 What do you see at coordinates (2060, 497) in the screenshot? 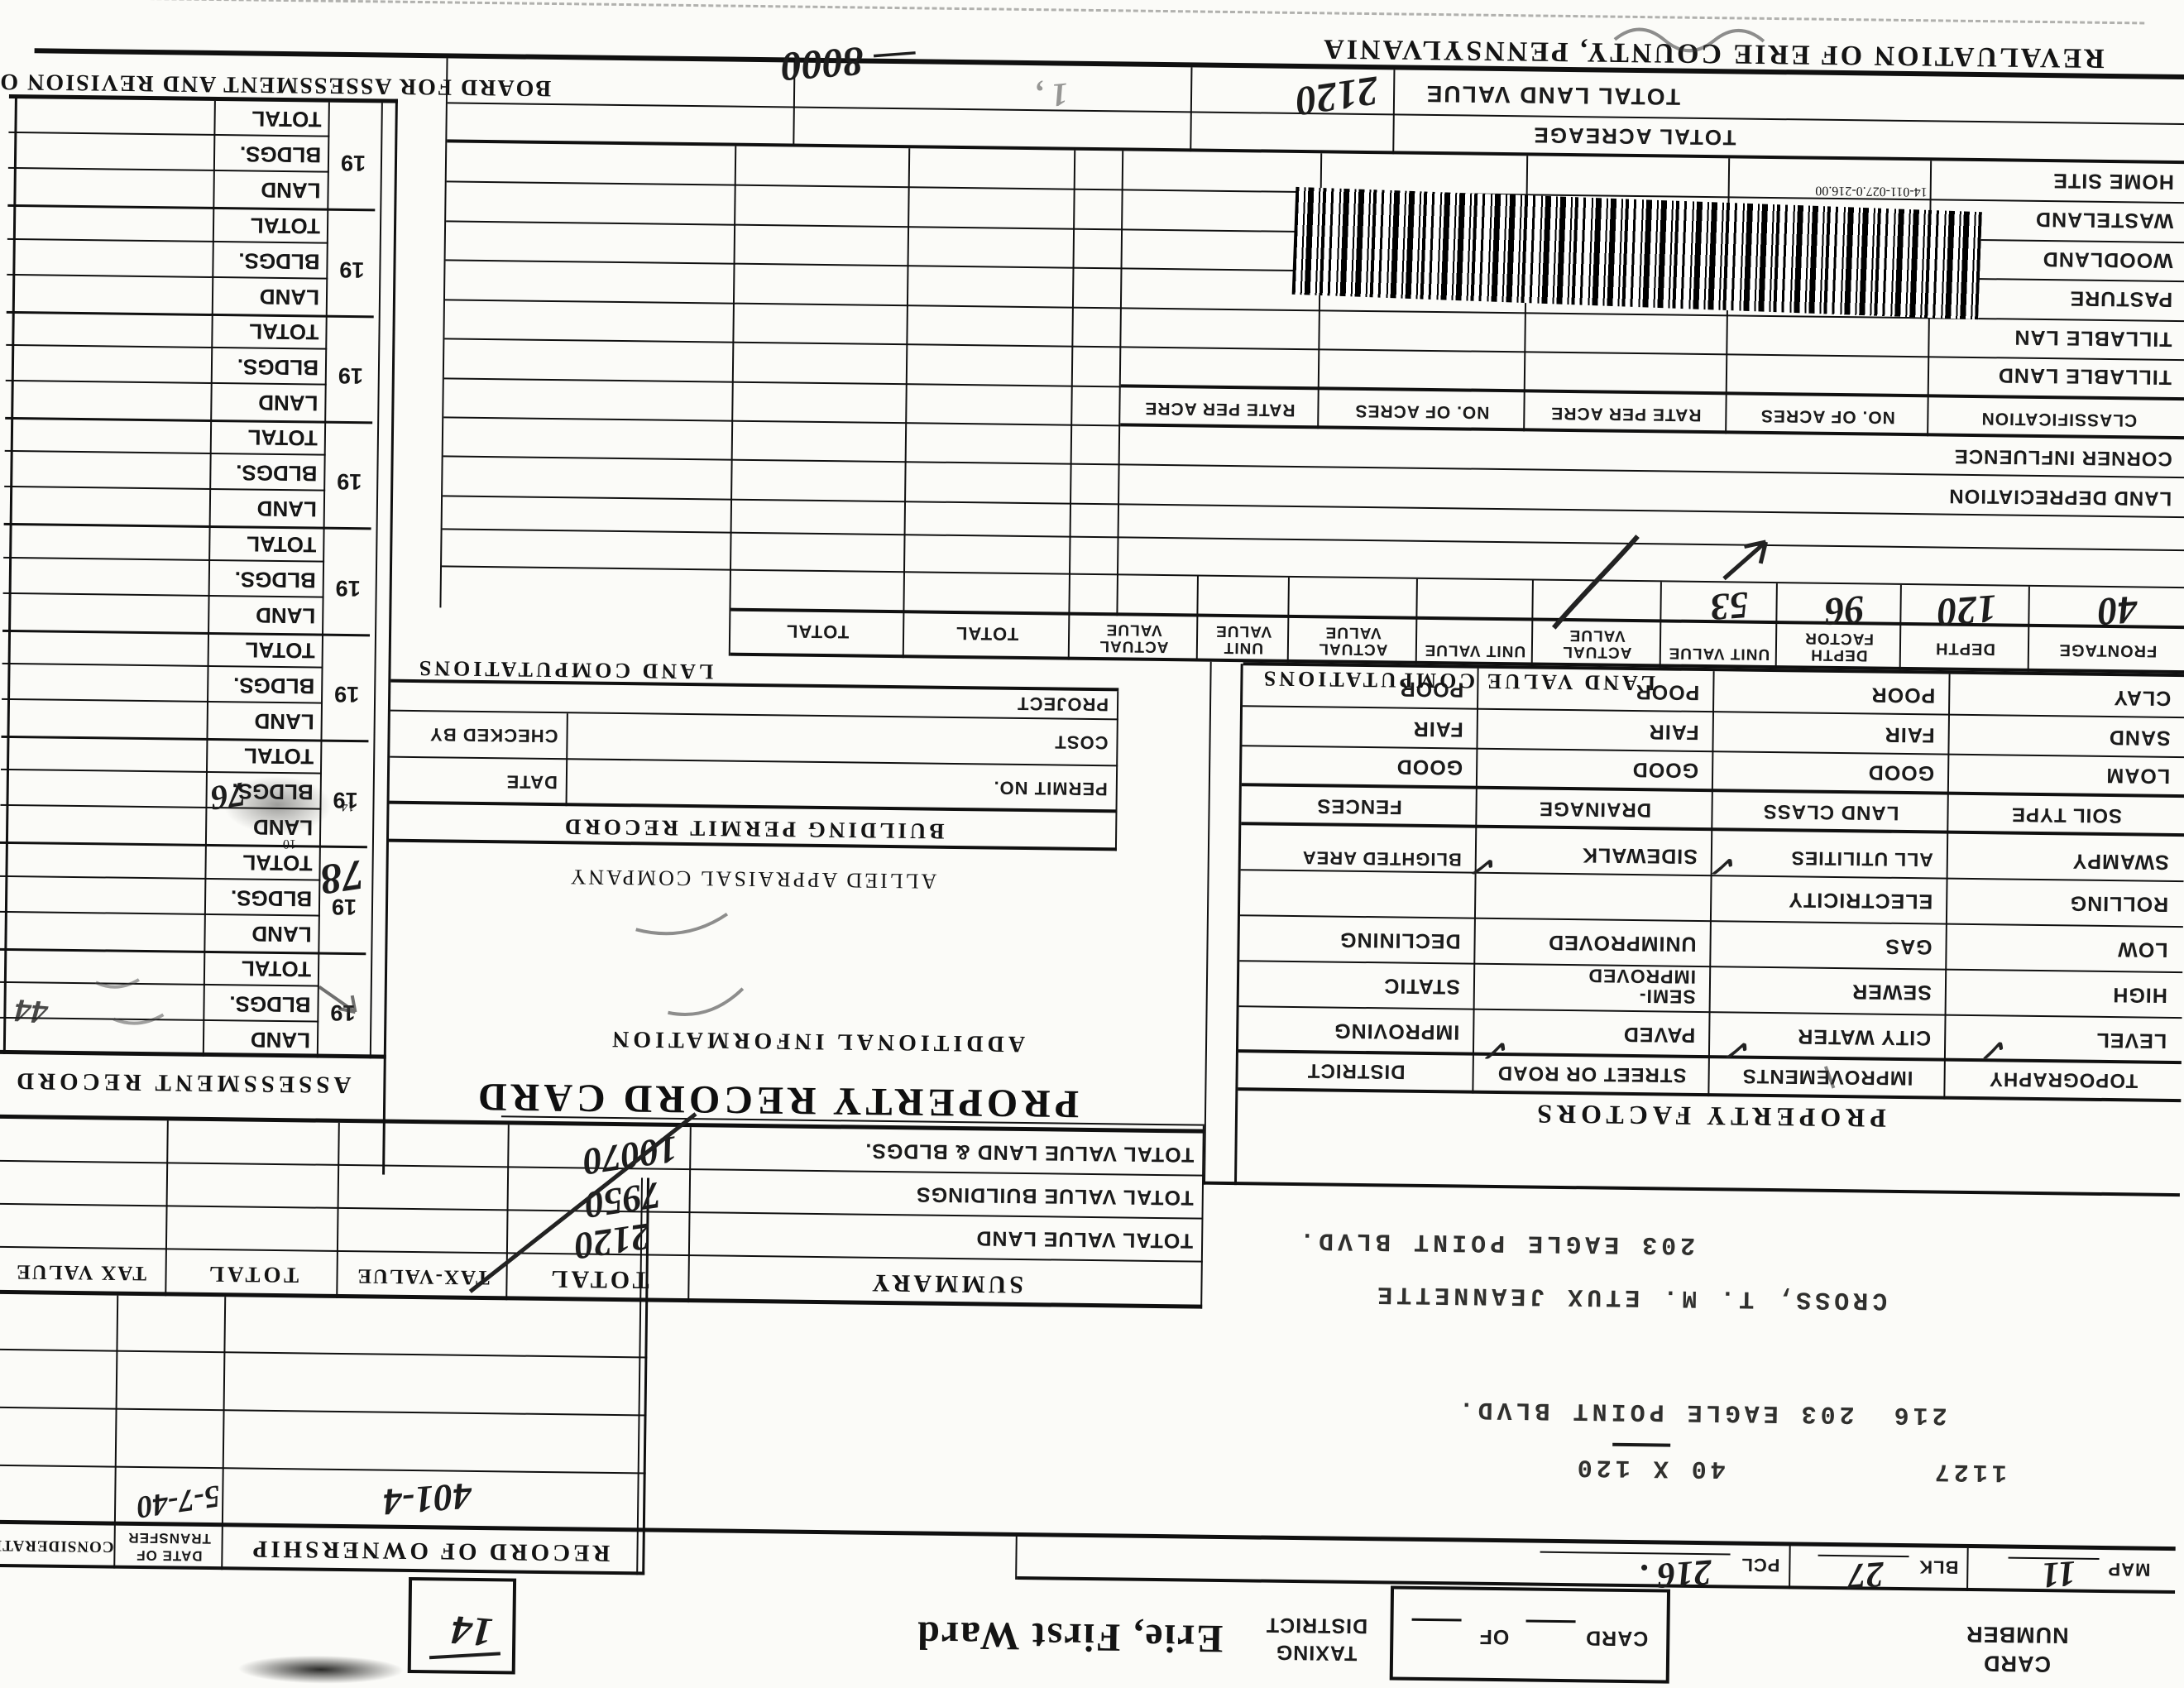
I see `land-depreciation-label: LAND DEPRECIATION` at bounding box center [2060, 497].